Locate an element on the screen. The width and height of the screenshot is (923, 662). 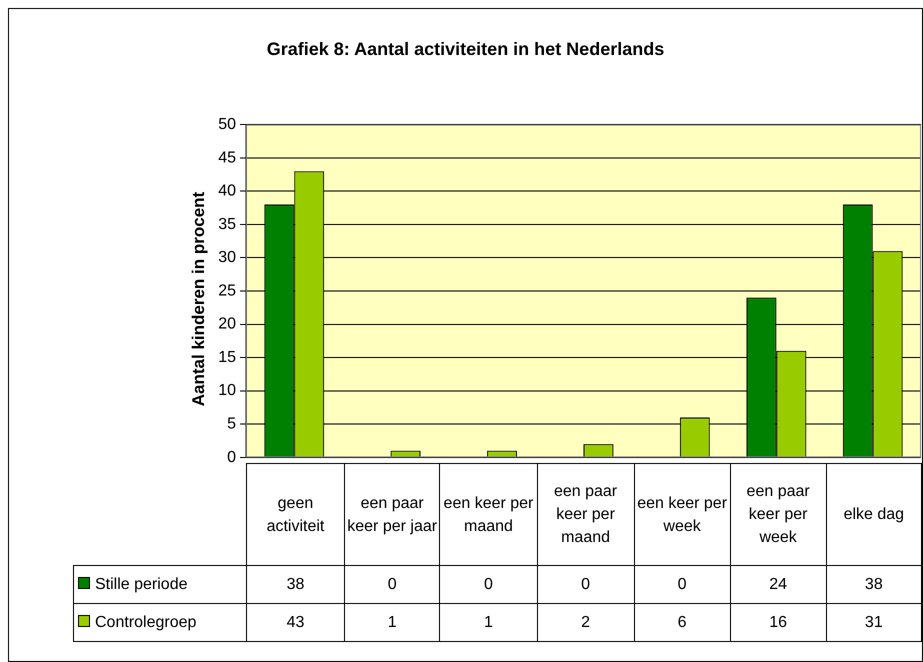
data-label: 6 is located at coordinates (682, 623).